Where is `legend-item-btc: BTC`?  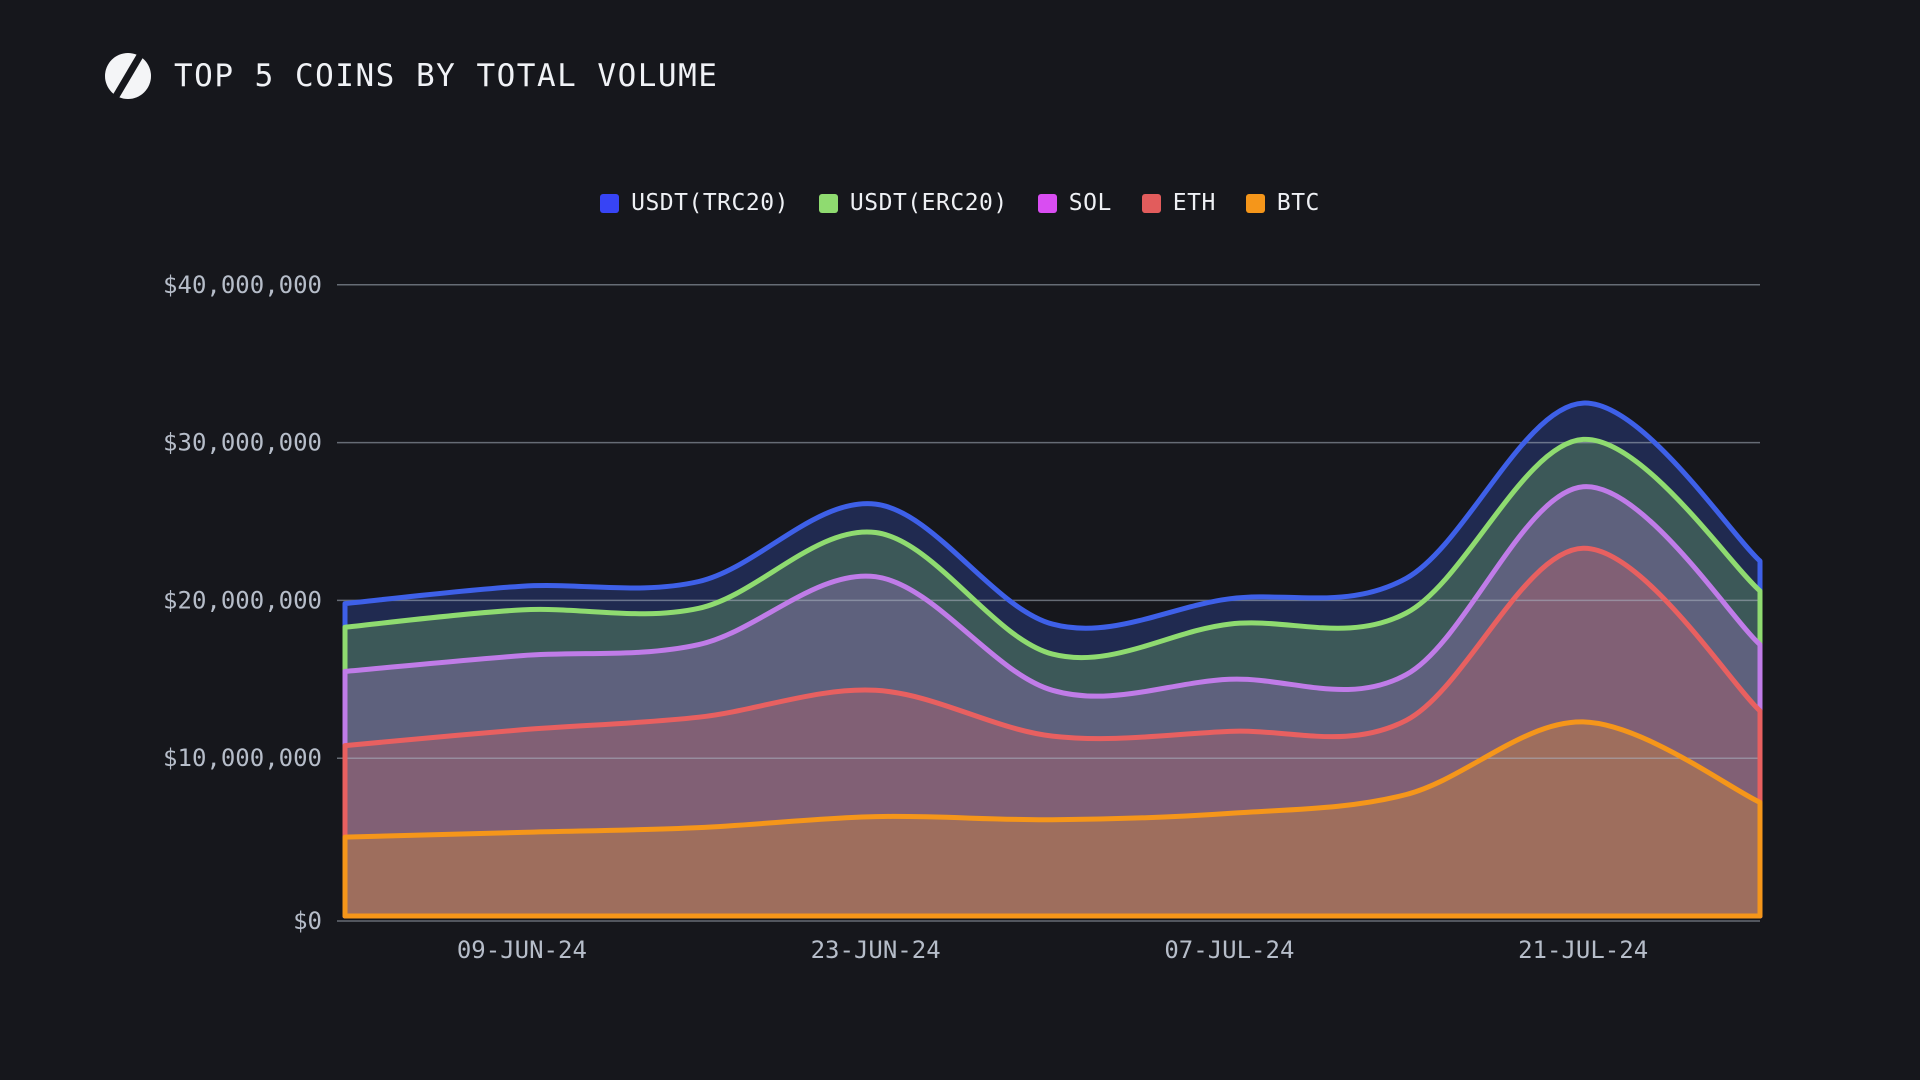 legend-item-btc: BTC is located at coordinates (1282, 203).